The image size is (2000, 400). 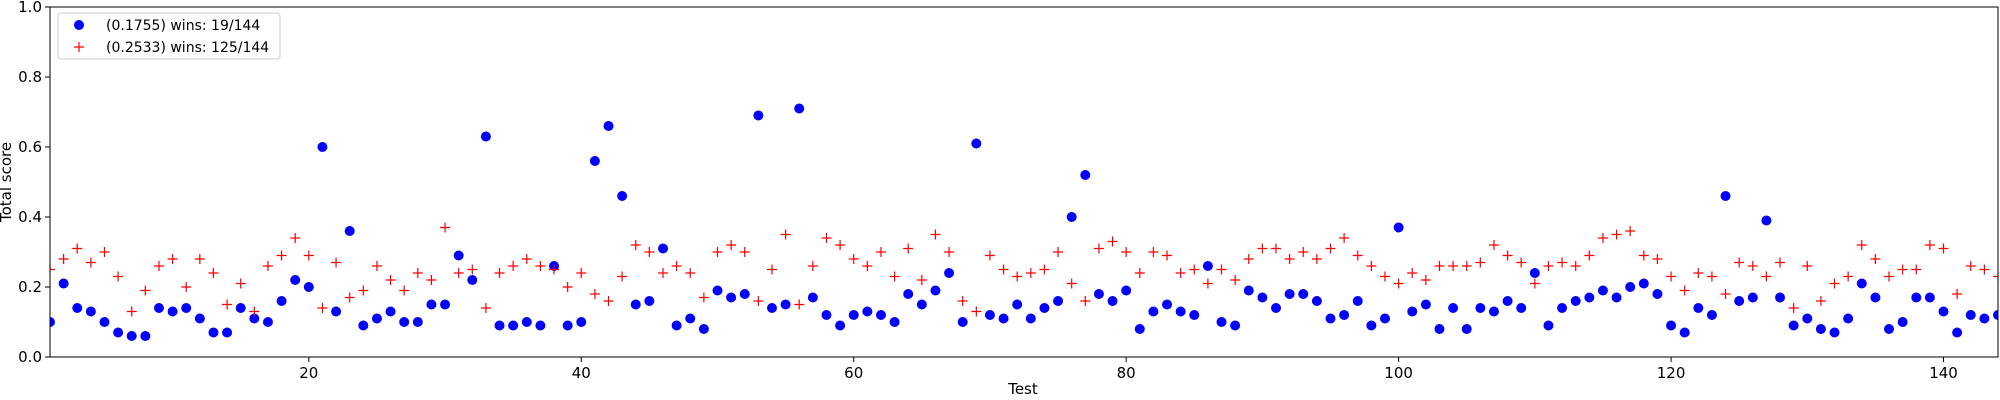 What do you see at coordinates (34, 183) in the screenshot?
I see `y-axis-ticks: 0.0 0.2 0.4 0.6 0.8 1.0` at bounding box center [34, 183].